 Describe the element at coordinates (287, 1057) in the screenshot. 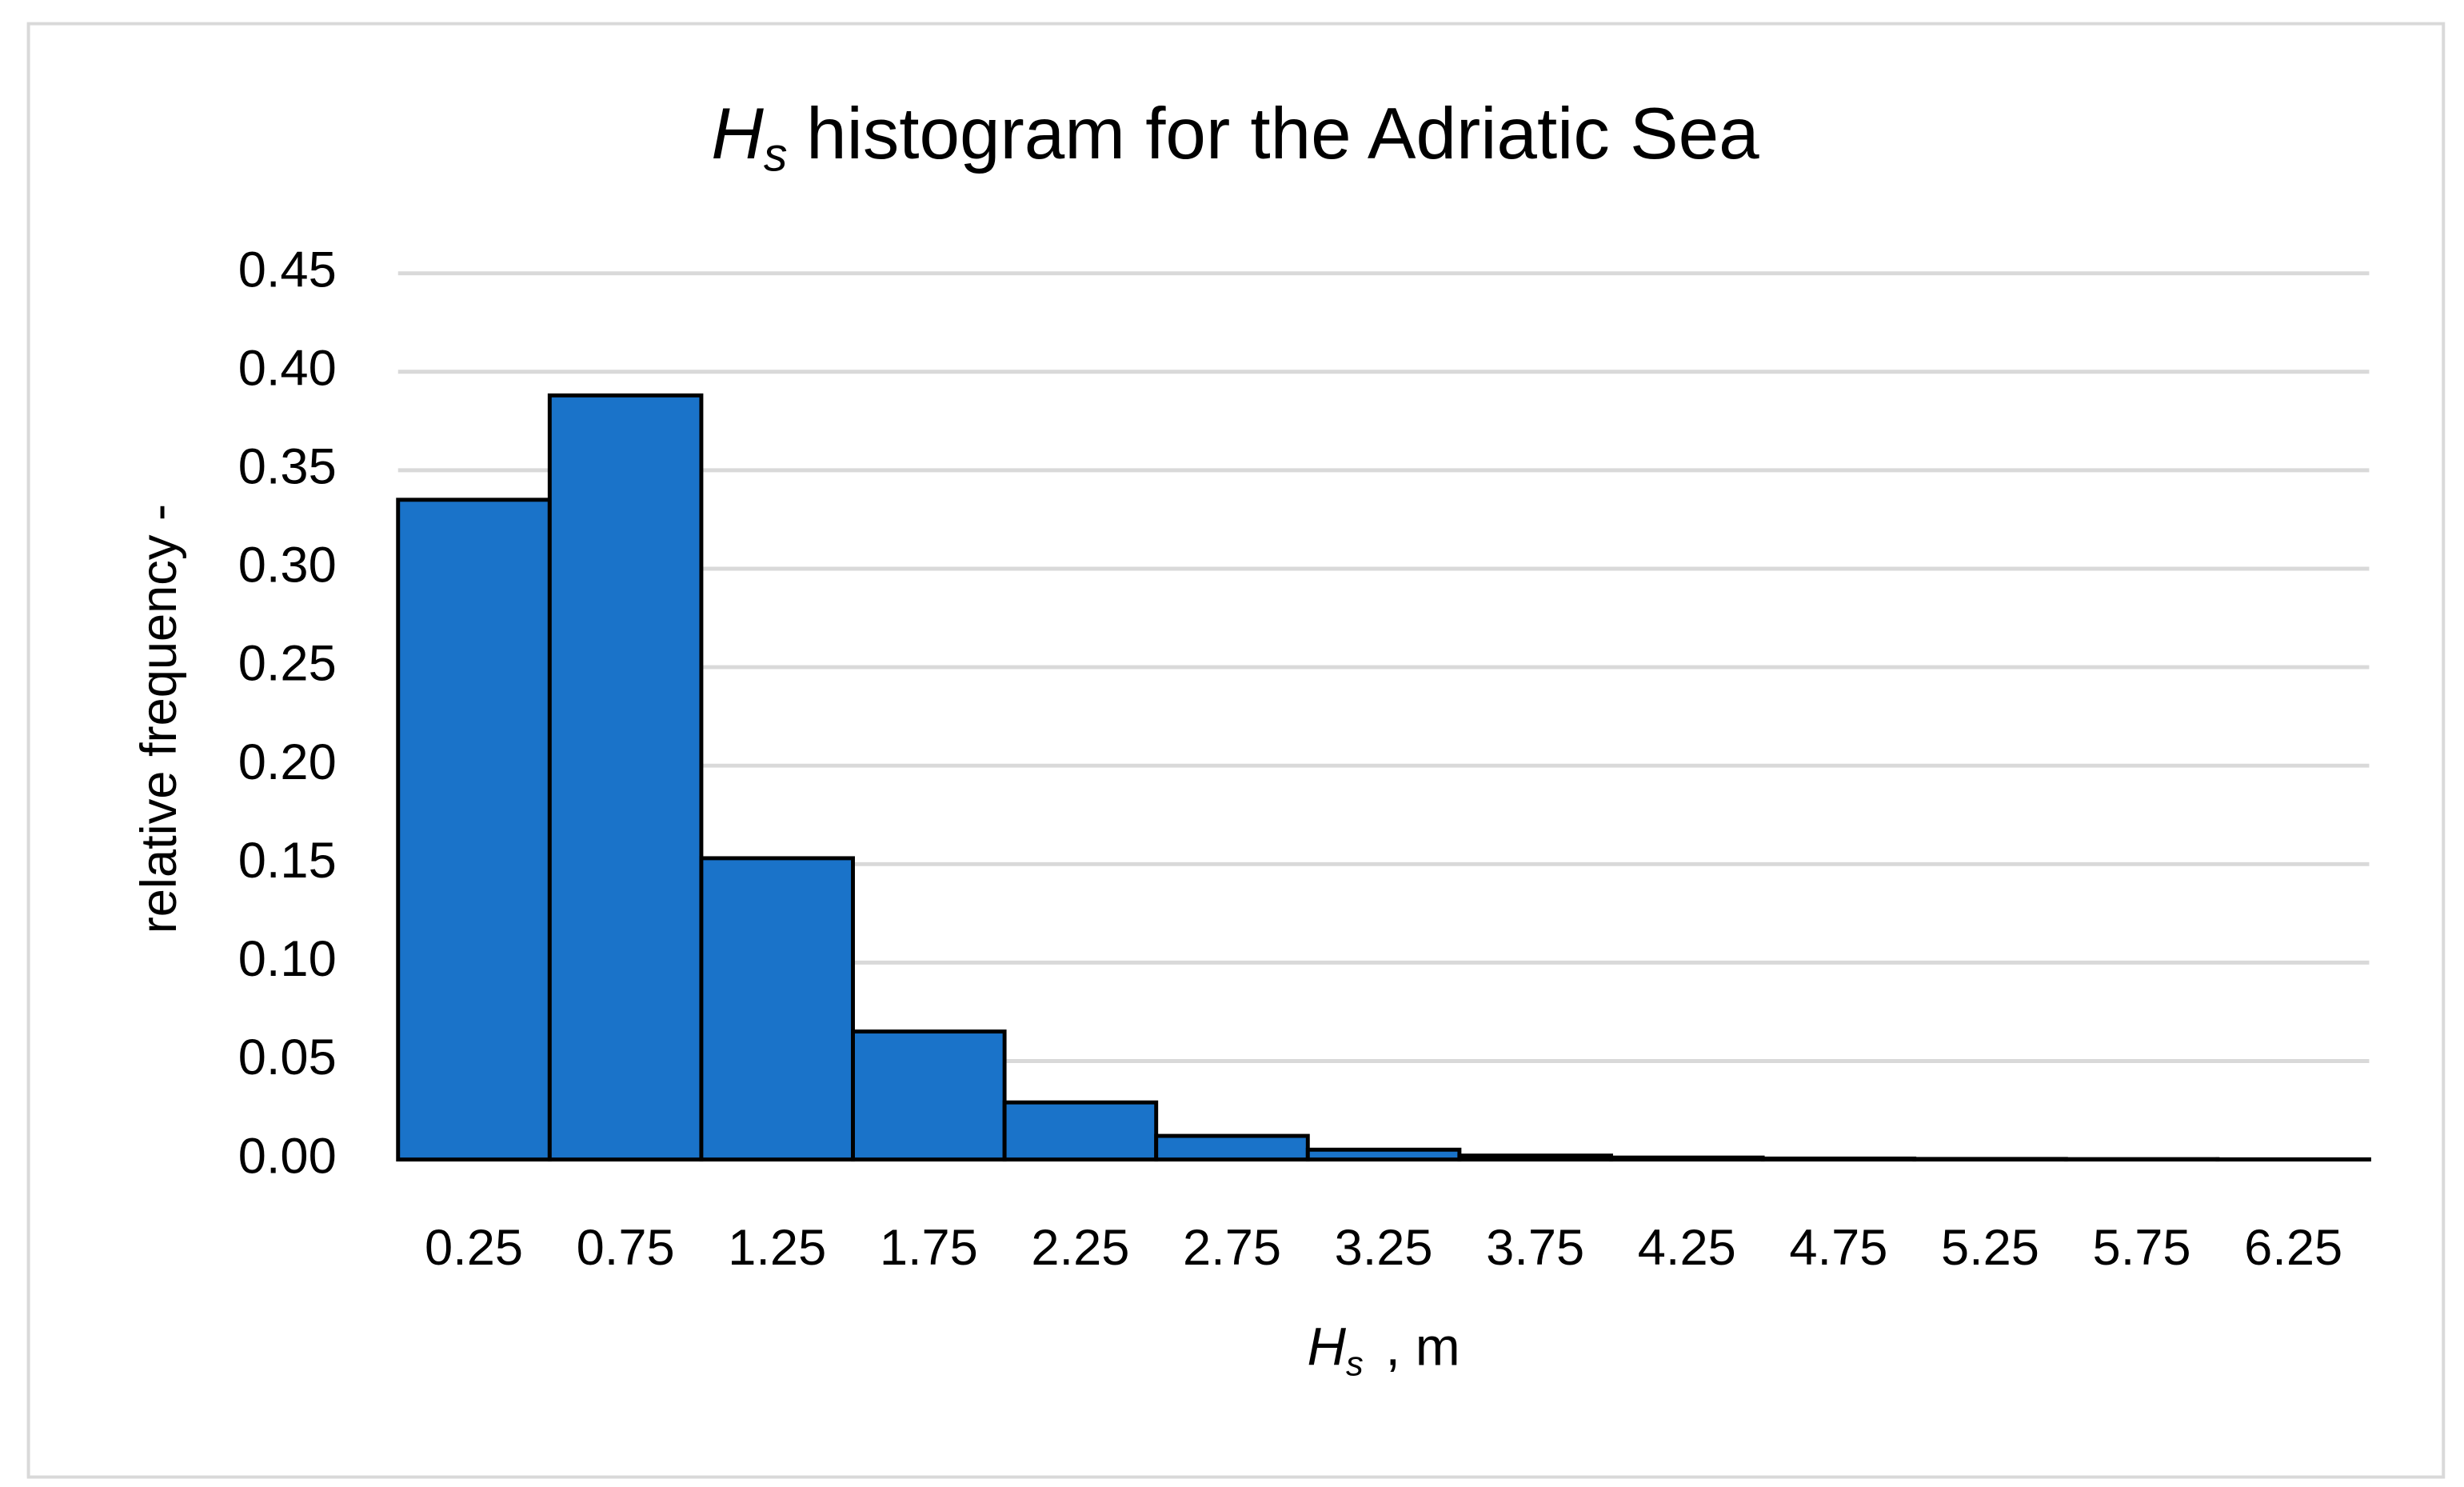

I see `y-tick-label: 0.05` at that location.